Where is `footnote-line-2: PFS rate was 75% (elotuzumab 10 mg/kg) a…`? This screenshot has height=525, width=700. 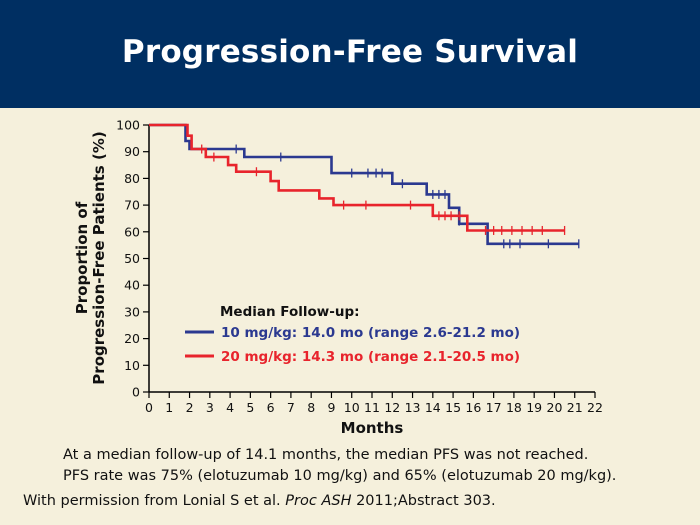 footnote-line-2: PFS rate was 75% (elotuzumab 10 mg/kg) a… is located at coordinates (340, 476).